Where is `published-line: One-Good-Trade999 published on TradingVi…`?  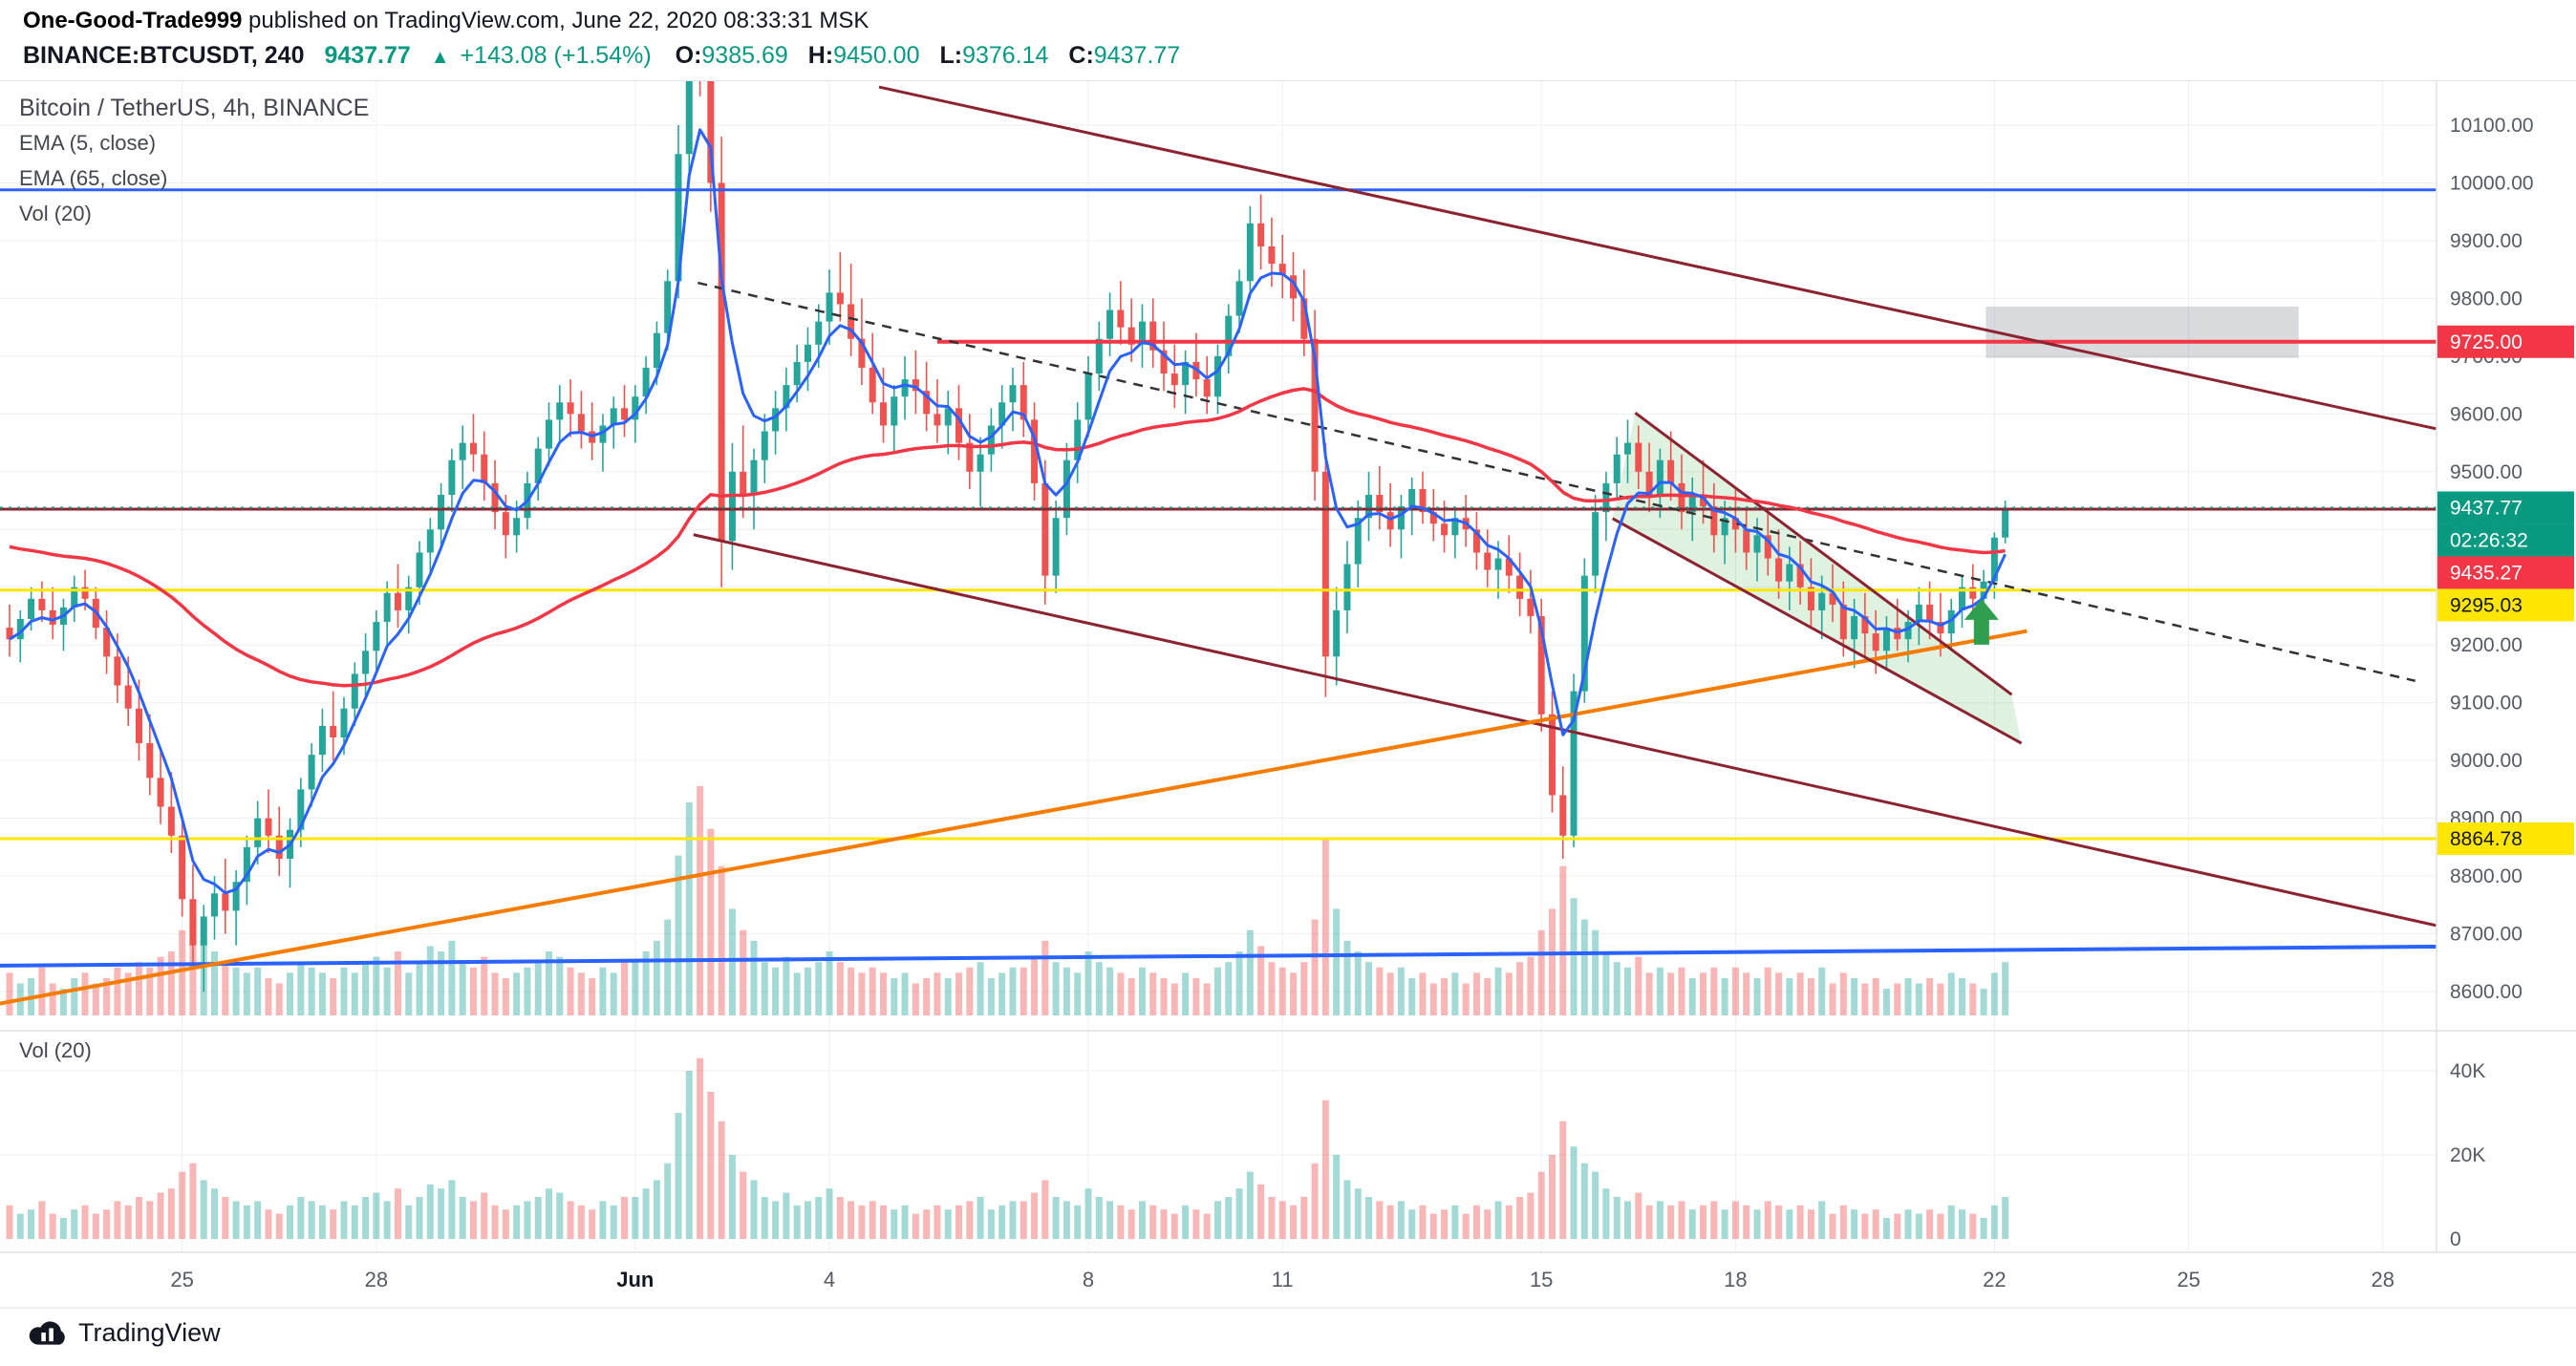
published-line: One-Good-Trade999 published on TradingVi… is located at coordinates (446, 21).